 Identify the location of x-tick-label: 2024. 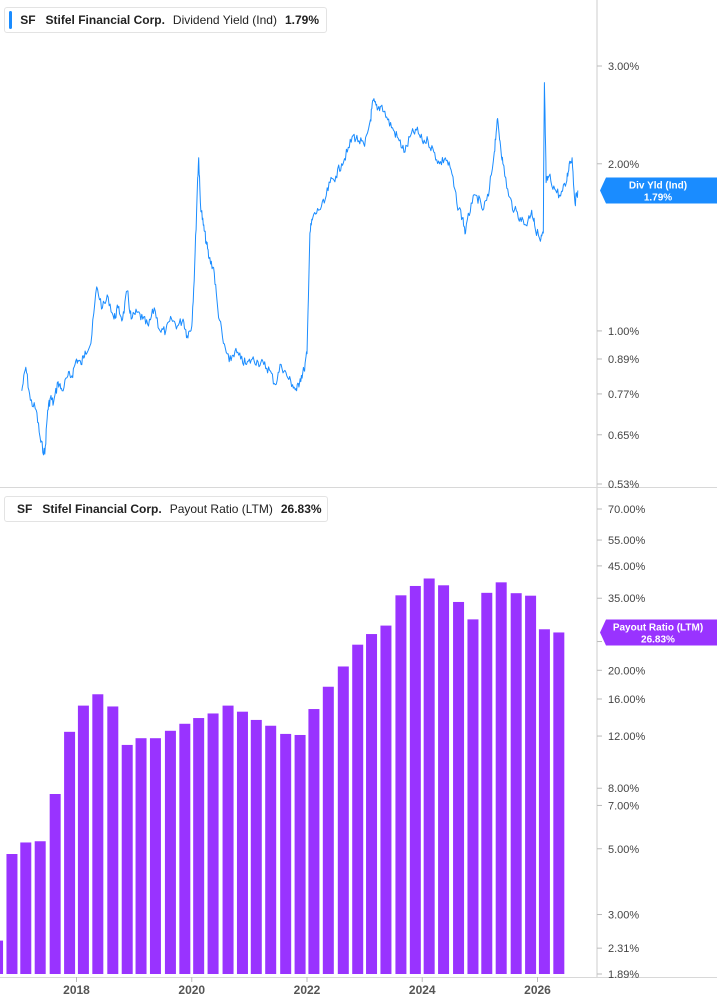
(422, 990).